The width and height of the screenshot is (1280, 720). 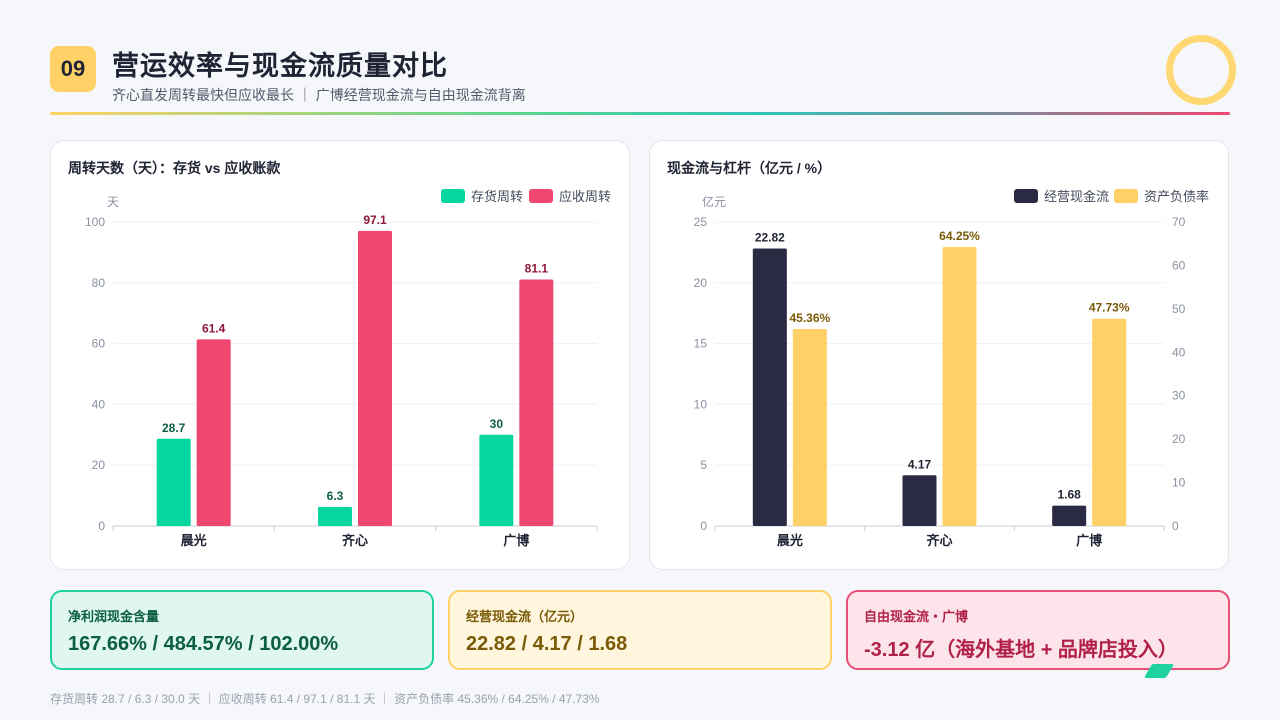 I want to click on card-value: -3.12 亿（海外基地 + 品牌店投入）, so click(x=1021, y=650).